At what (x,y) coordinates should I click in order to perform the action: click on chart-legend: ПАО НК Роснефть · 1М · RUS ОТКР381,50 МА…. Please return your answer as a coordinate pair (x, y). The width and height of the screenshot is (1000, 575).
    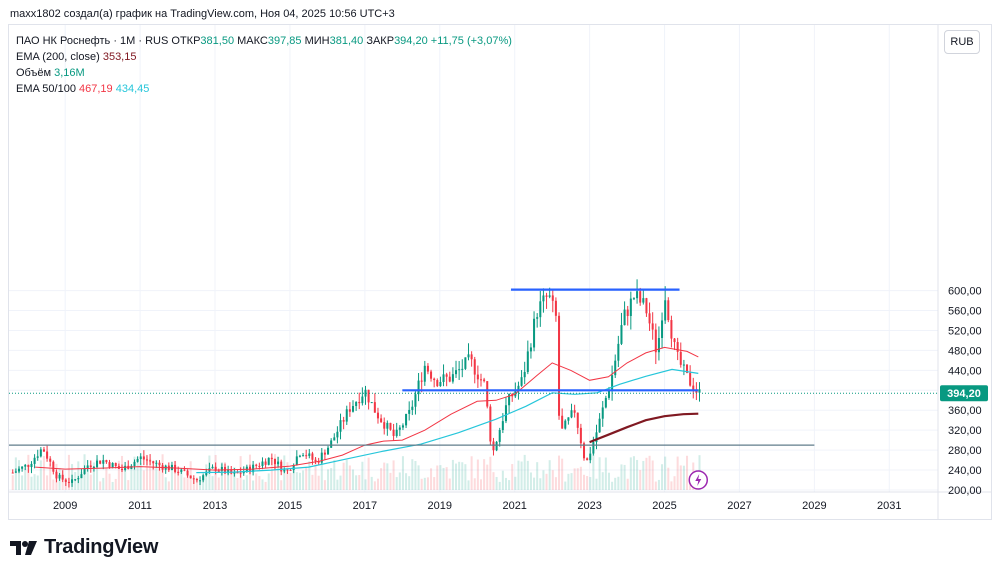
    Looking at the image, I should click on (264, 65).